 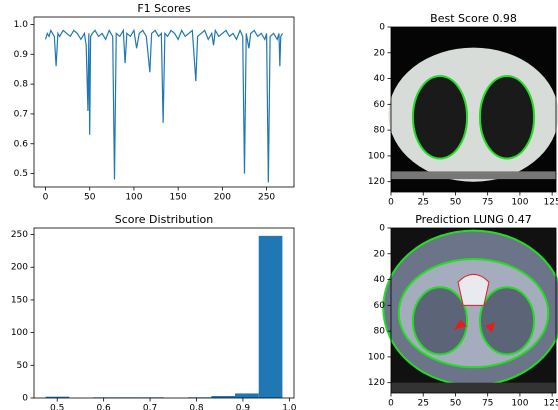 I want to click on x-tick-label: 0.6, so click(x=103, y=407).